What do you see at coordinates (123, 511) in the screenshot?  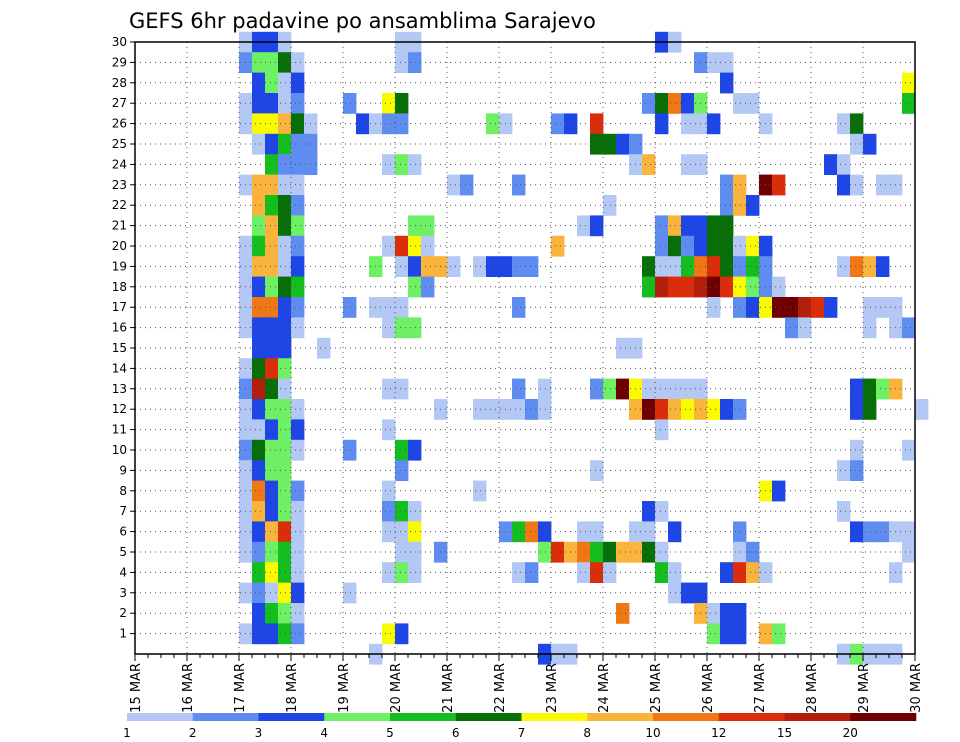 I see `y-tick-label: 7` at bounding box center [123, 511].